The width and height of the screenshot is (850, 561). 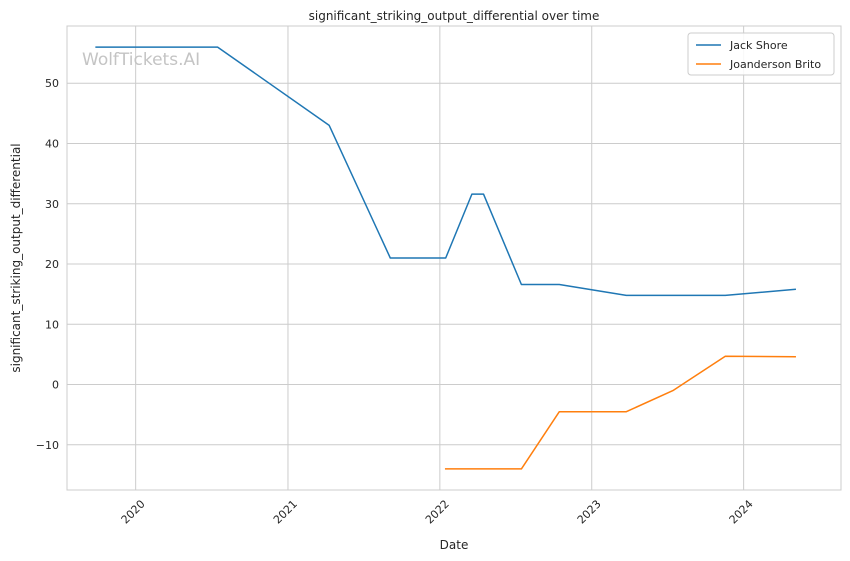 What do you see at coordinates (620, 412) in the screenshot?
I see `series-line-joanderson-brito` at bounding box center [620, 412].